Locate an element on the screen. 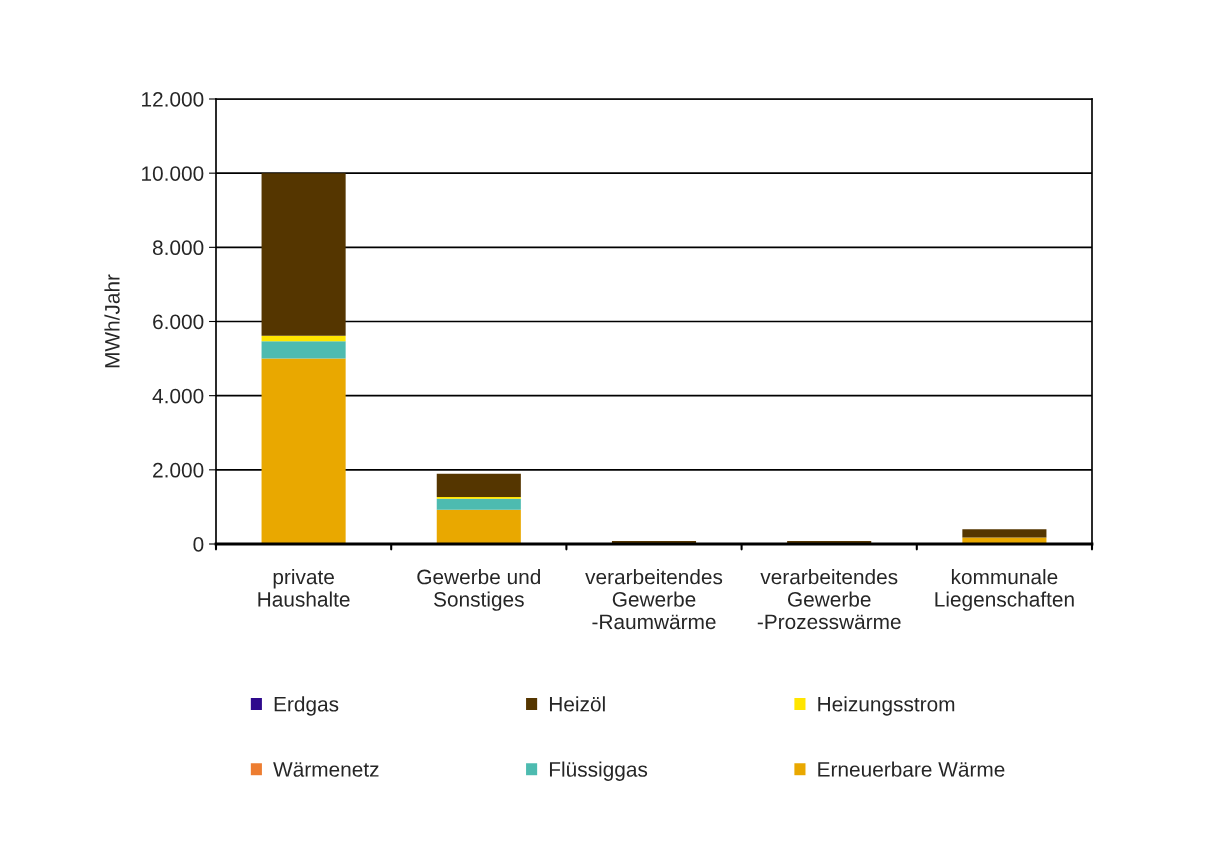  x-tick-label: kommunale Liegenschaften is located at coordinates (1004, 590).